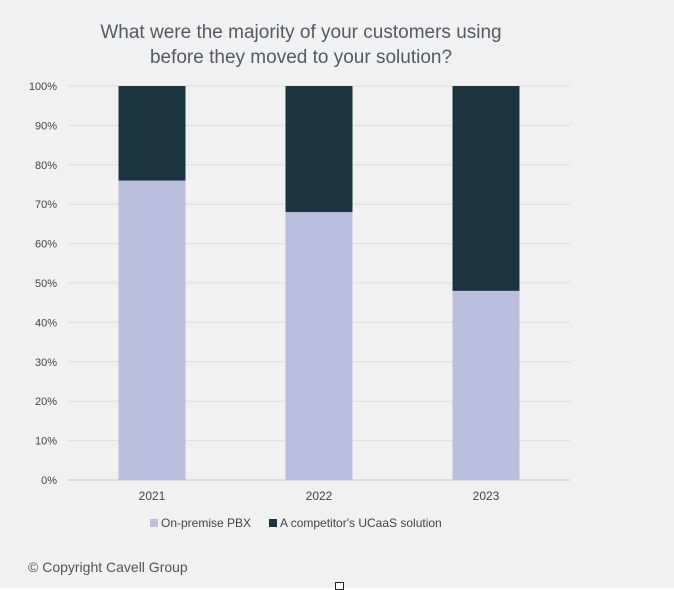 The width and height of the screenshot is (674, 590). What do you see at coordinates (46, 284) in the screenshot?
I see `y-tick-label-5: 50%` at bounding box center [46, 284].